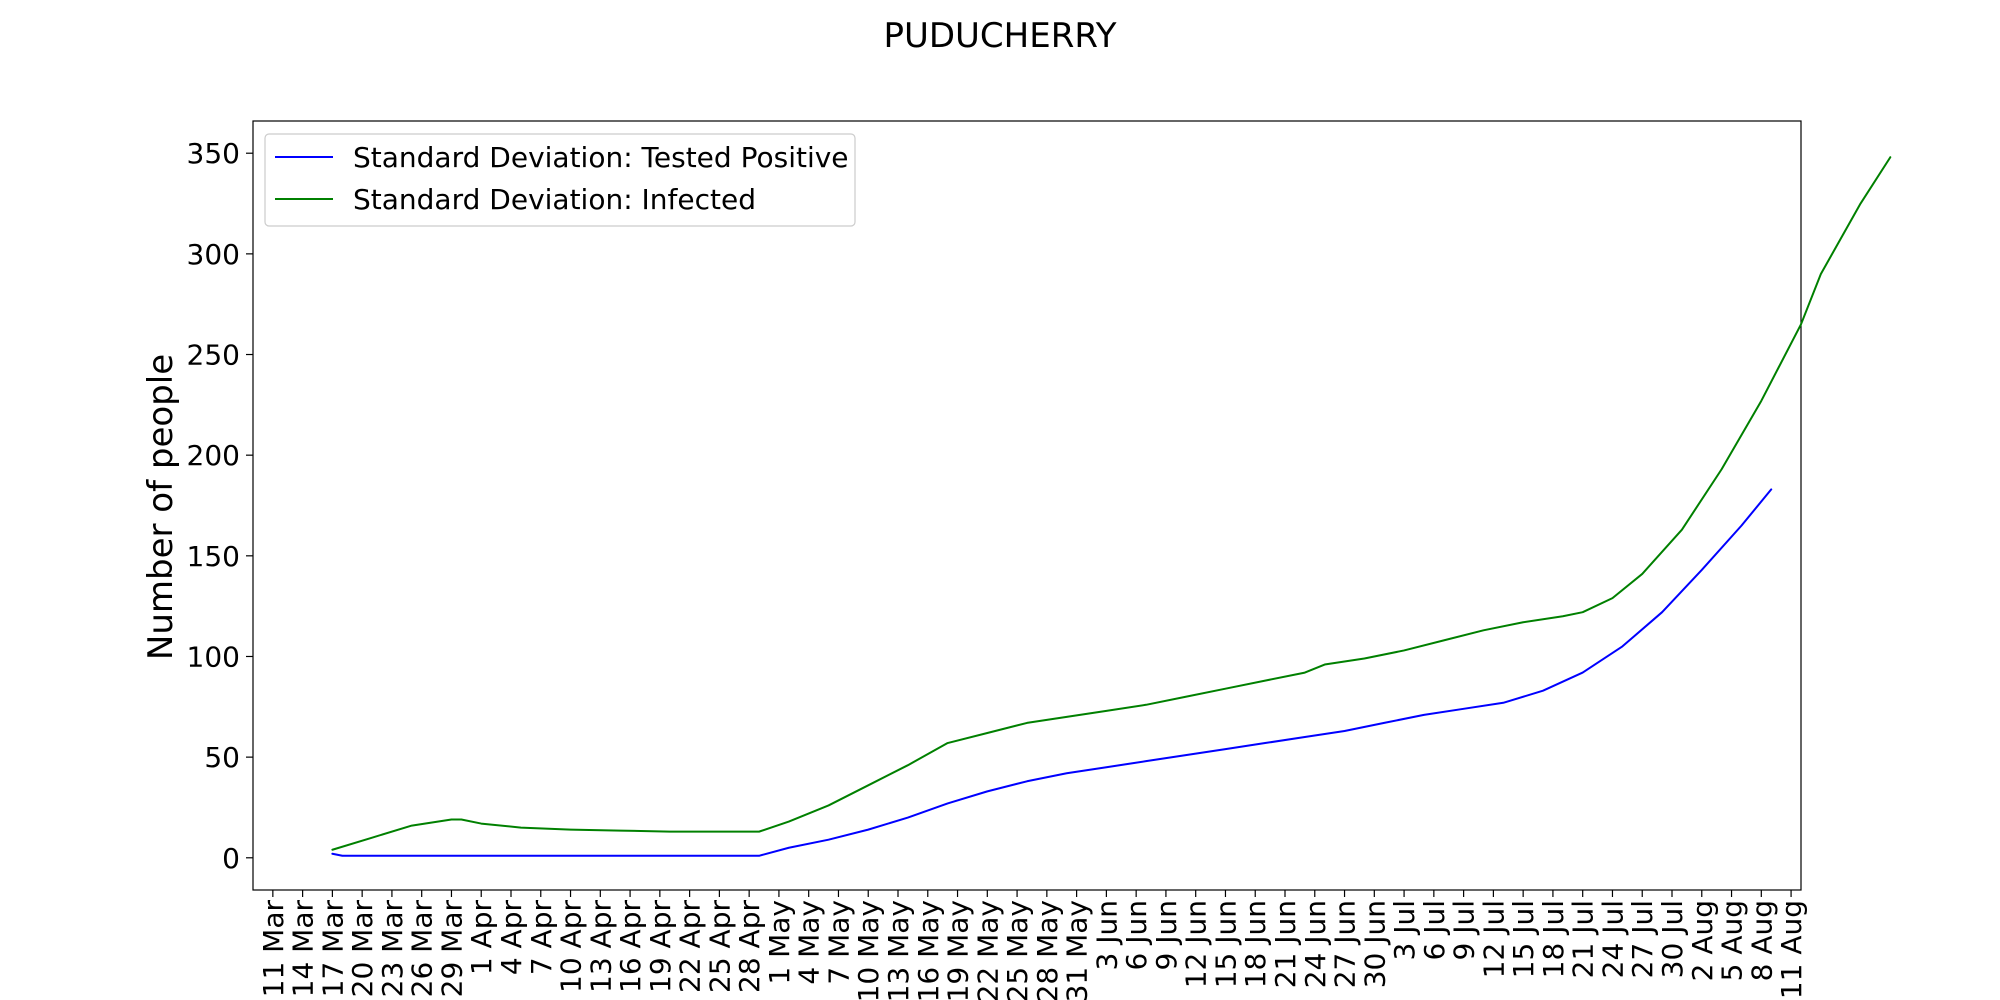  What do you see at coordinates (1225, 944) in the screenshot?
I see `x-tick-label: 15 Jun` at bounding box center [1225, 944].